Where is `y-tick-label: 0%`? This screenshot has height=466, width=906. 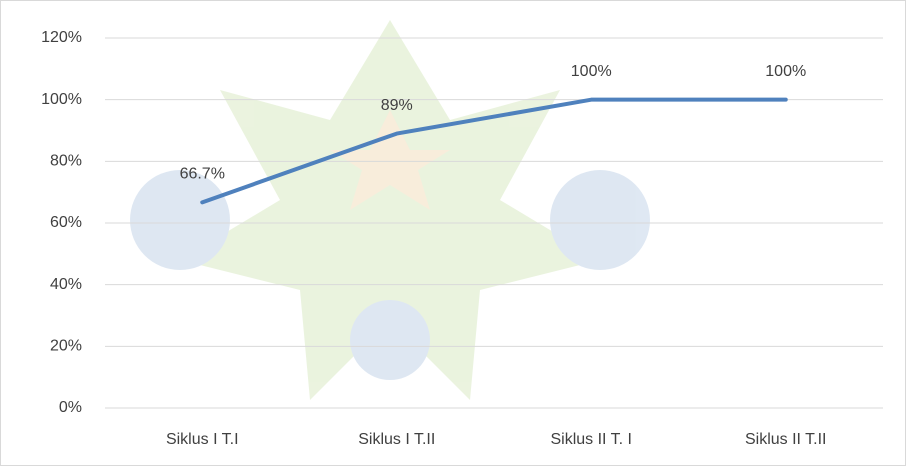 y-tick-label: 0% is located at coordinates (70, 407).